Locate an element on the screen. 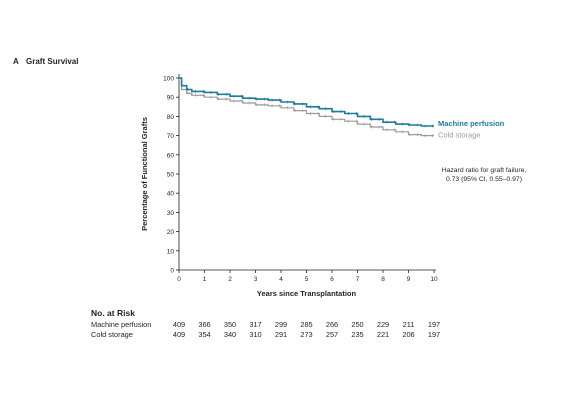 This screenshot has height=400, width=580. risk-cell: 250 is located at coordinates (357, 324).